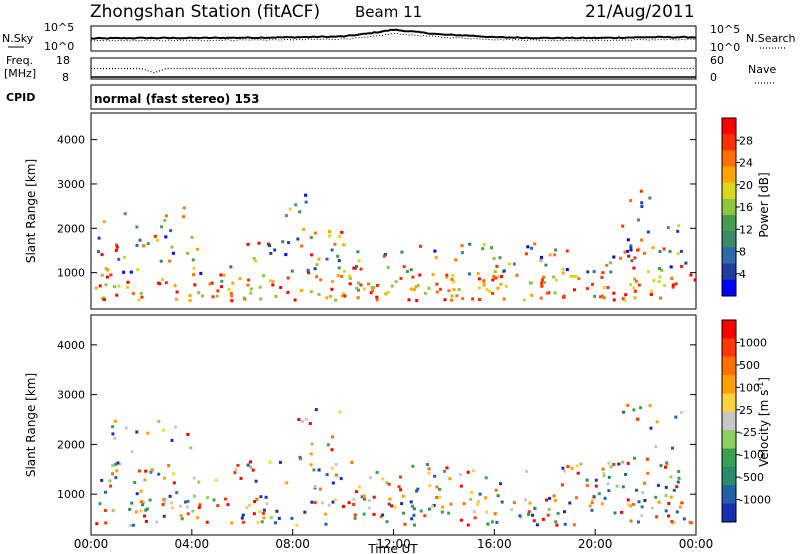 This screenshot has width=800, height=554. I want to click on x-tick-label: 00:00, so click(91, 544).